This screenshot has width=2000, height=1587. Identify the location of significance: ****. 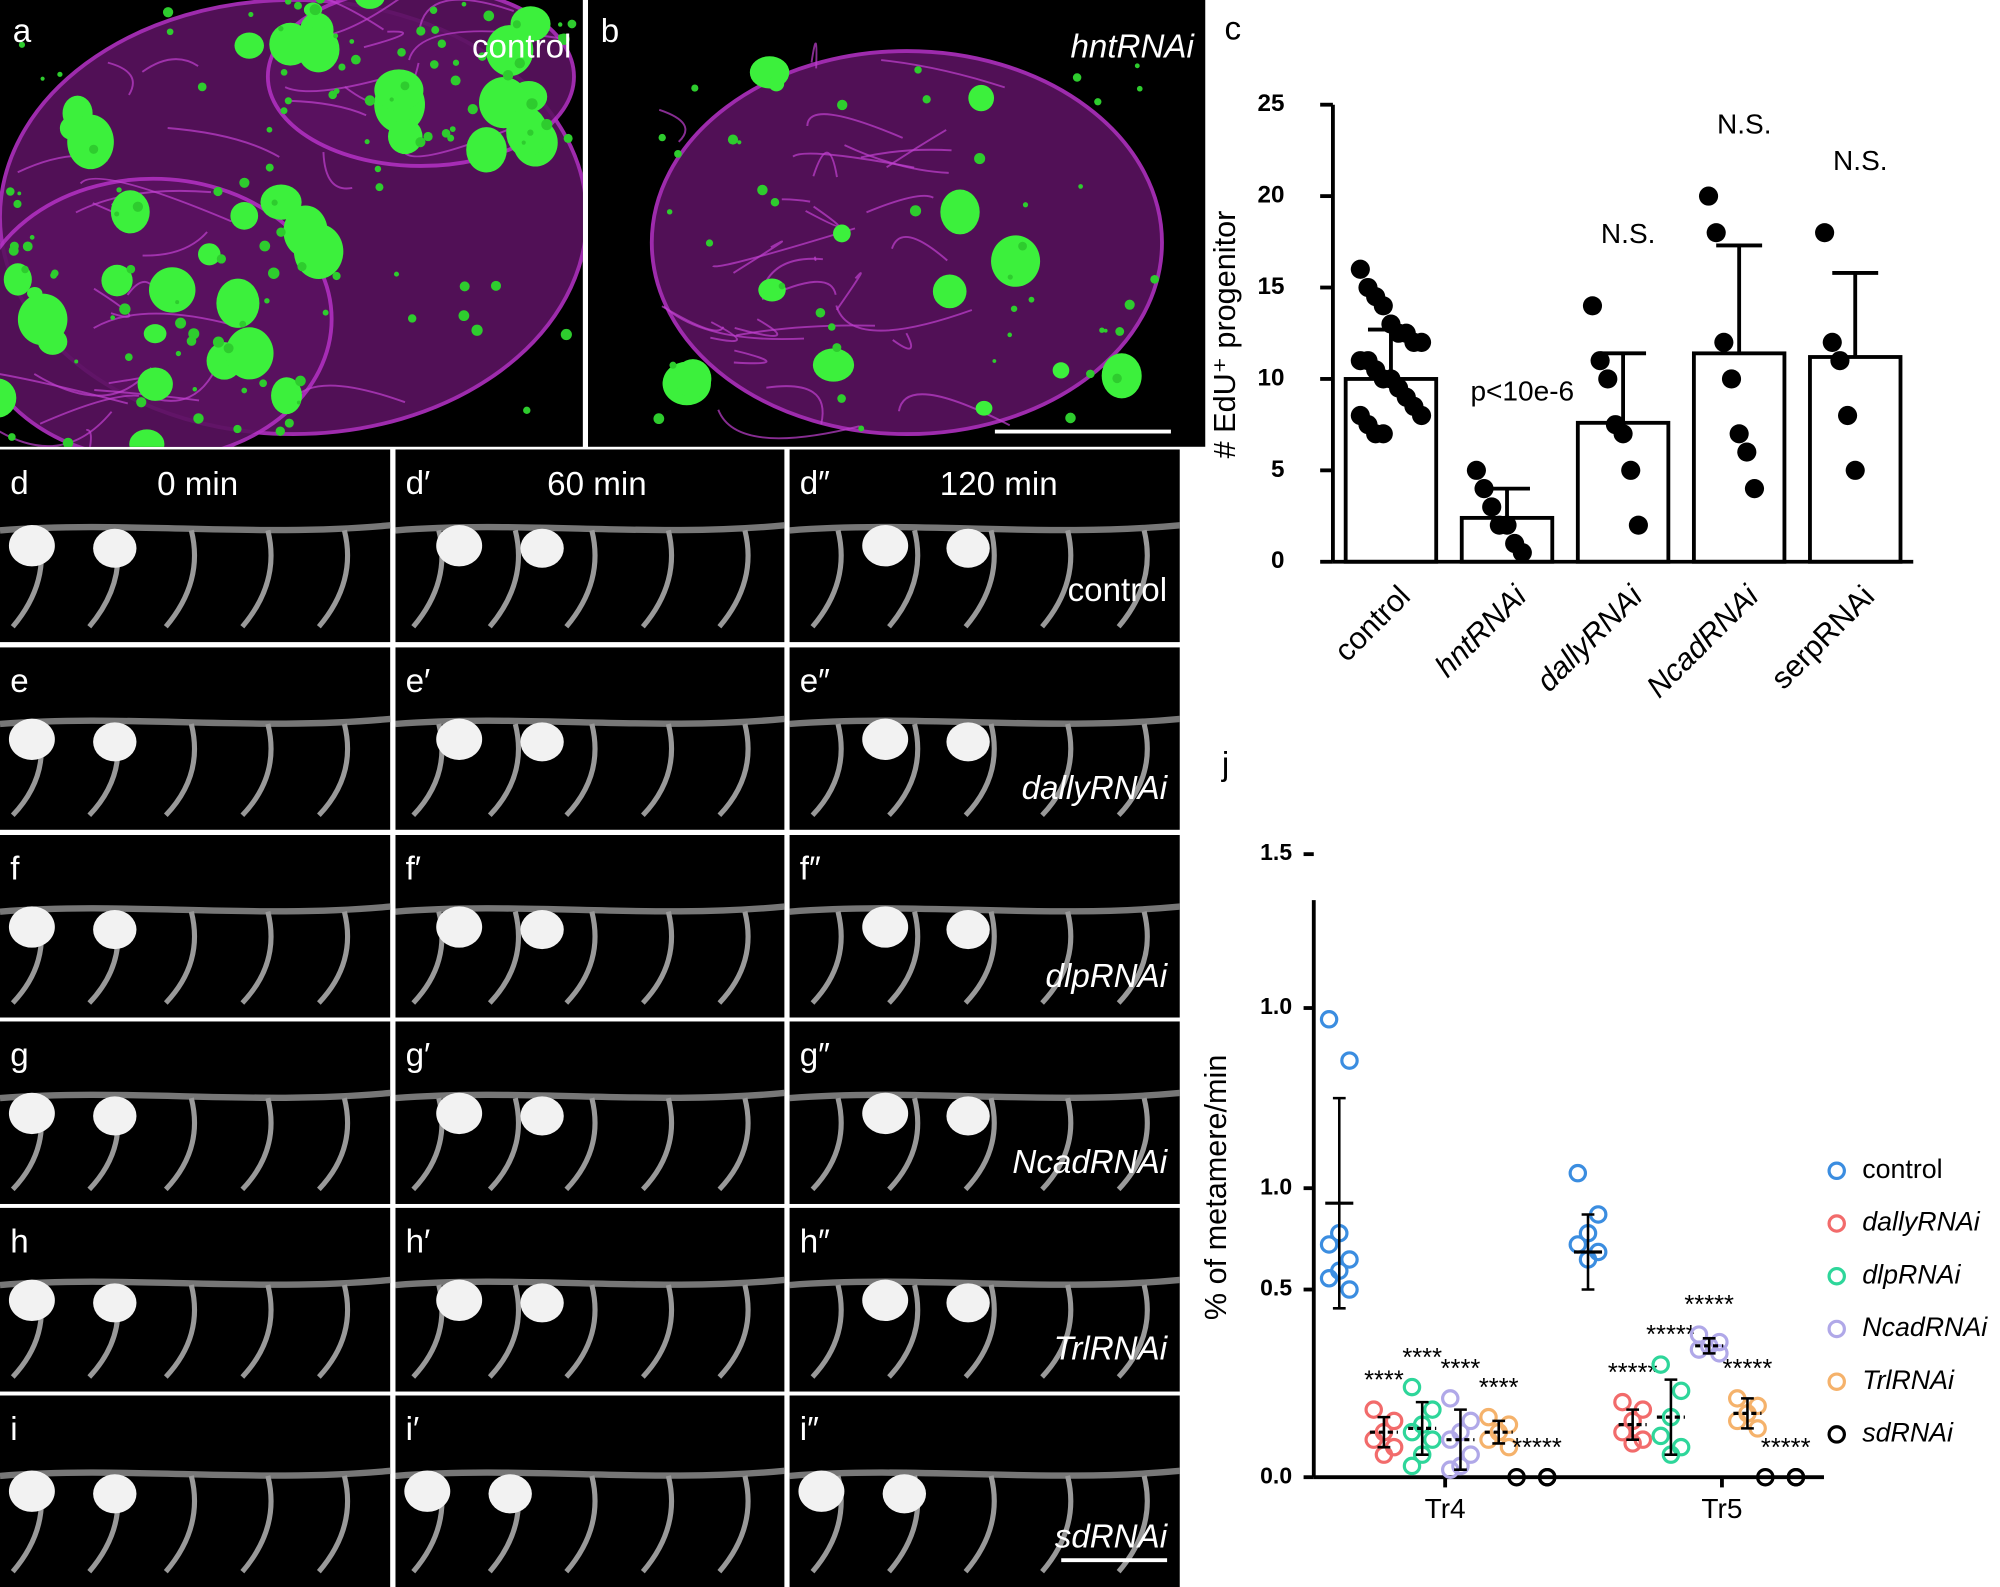
(1384, 1380).